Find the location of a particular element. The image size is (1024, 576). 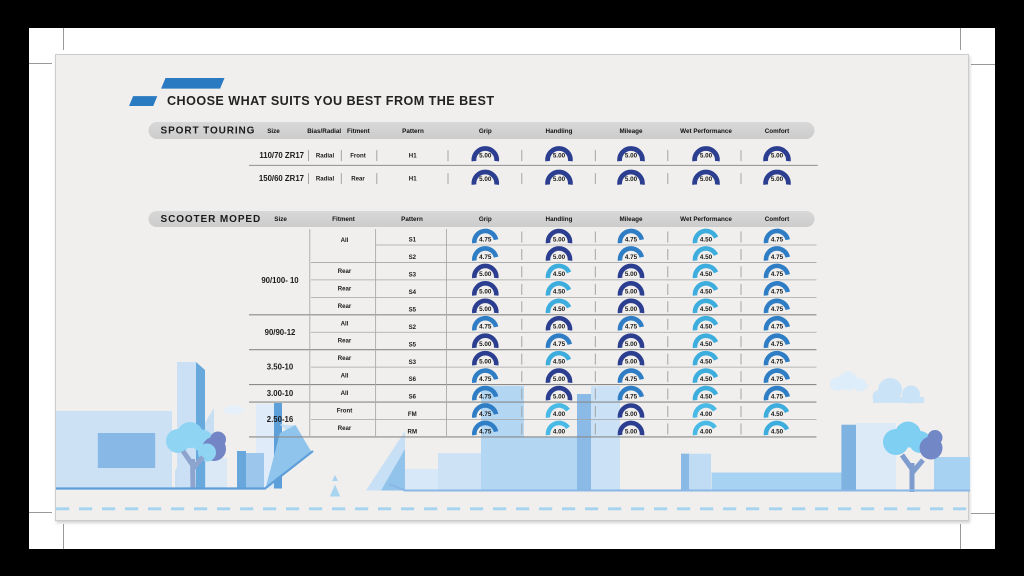

svg-text:CHOOSE WHAT SUITS YOU BEST FRO: CHOOSE WHAT SUITS YOU BEST FROM THE BEST is located at coordinates (331, 101).